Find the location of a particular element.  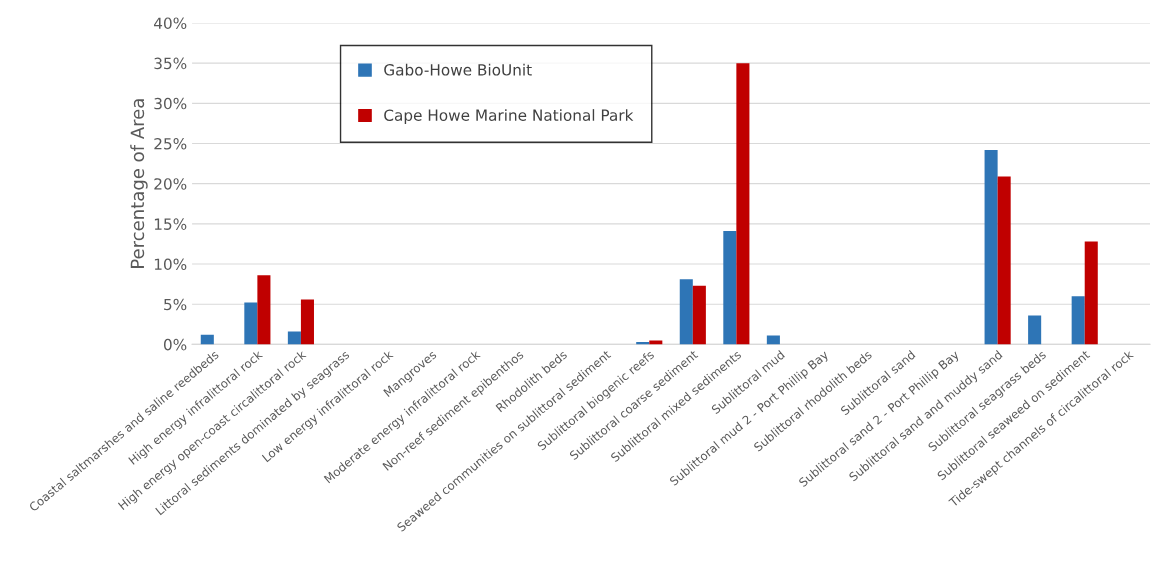

y-tick-label: 40% is located at coordinates (170, 23).